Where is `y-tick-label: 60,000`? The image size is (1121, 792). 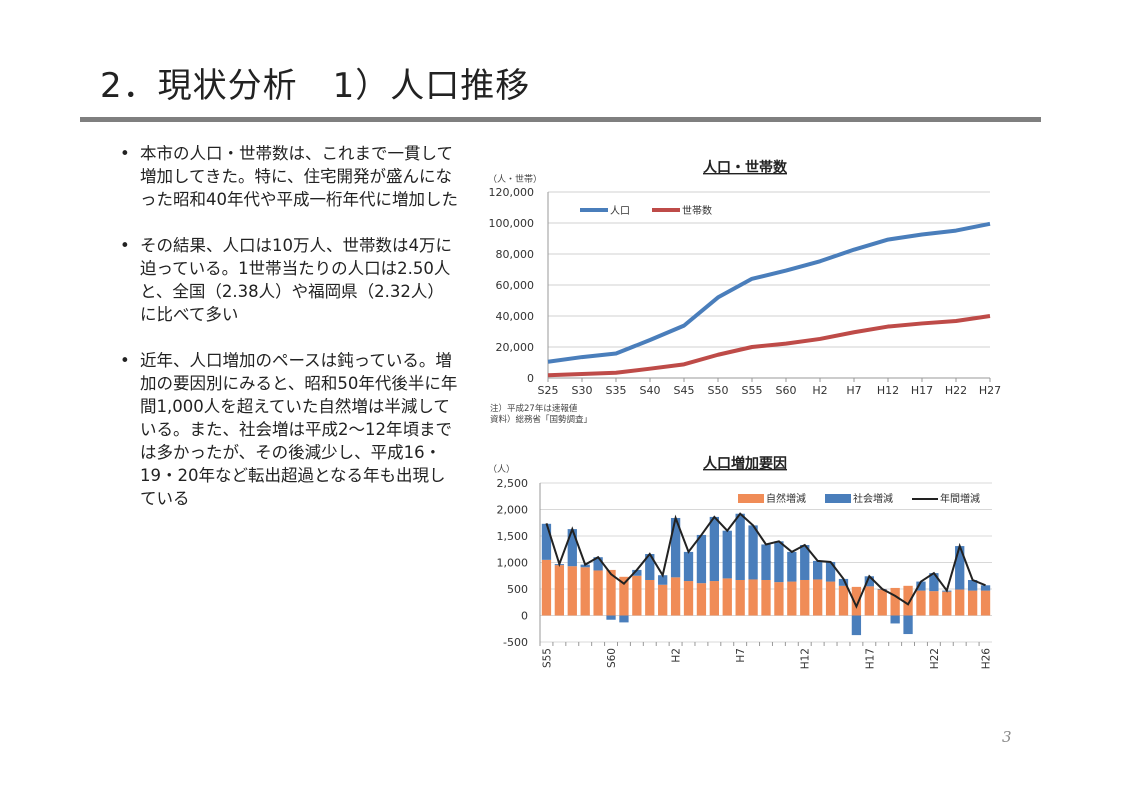
y-tick-label: 60,000 is located at coordinates (515, 285).